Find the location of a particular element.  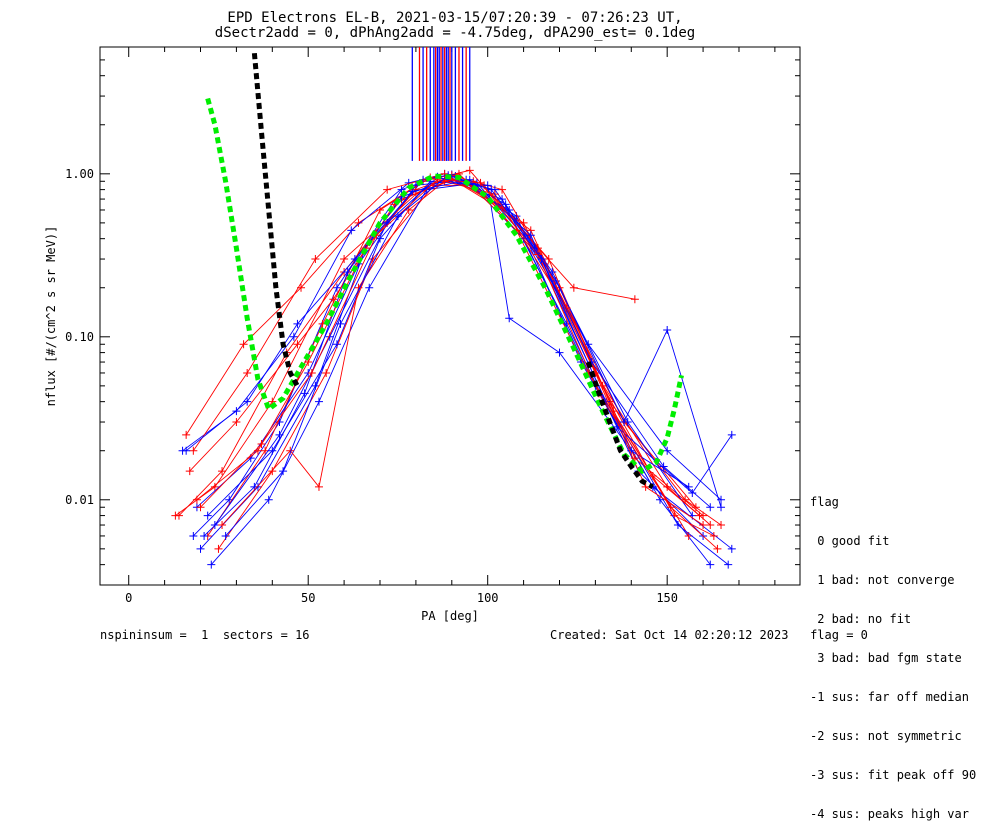

x-tick-label: 100 is located at coordinates (488, 598).